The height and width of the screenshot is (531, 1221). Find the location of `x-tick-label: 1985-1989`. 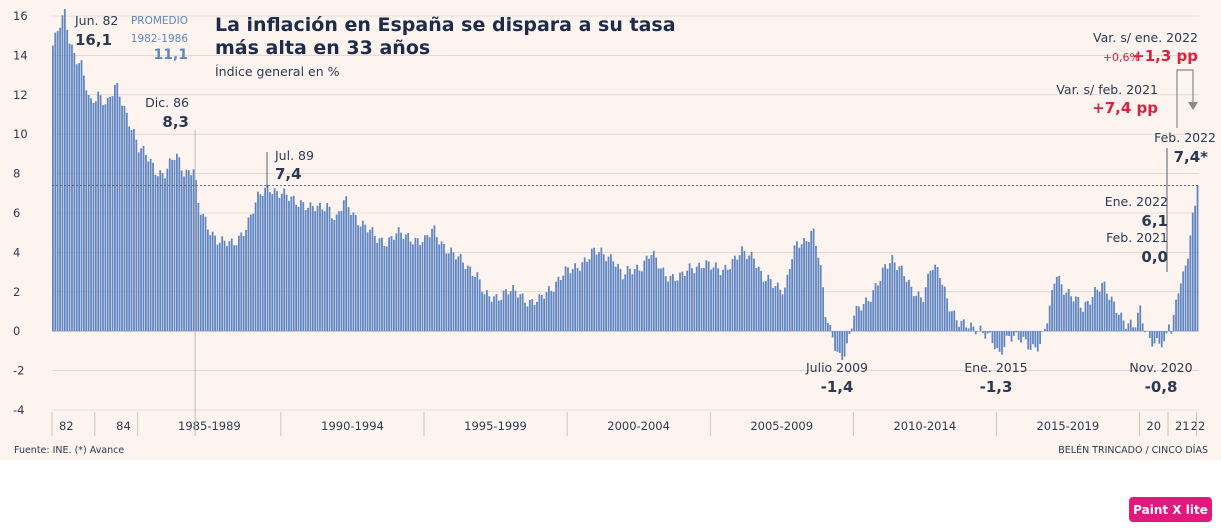

x-tick-label: 1985-1989 is located at coordinates (209, 426).